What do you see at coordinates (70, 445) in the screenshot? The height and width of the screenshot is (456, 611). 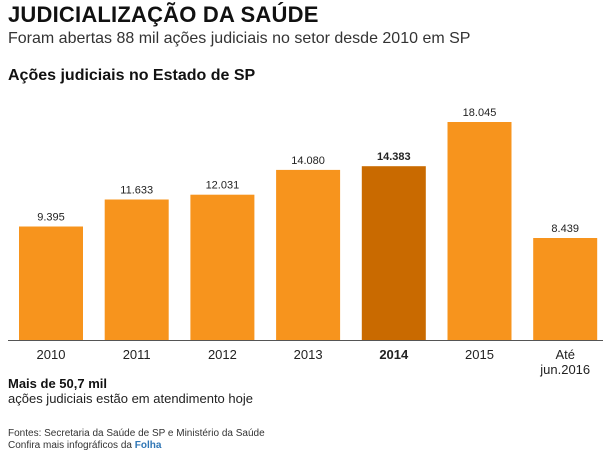 I see `more-infographics-prefix: Confira mais infográficos da` at bounding box center [70, 445].